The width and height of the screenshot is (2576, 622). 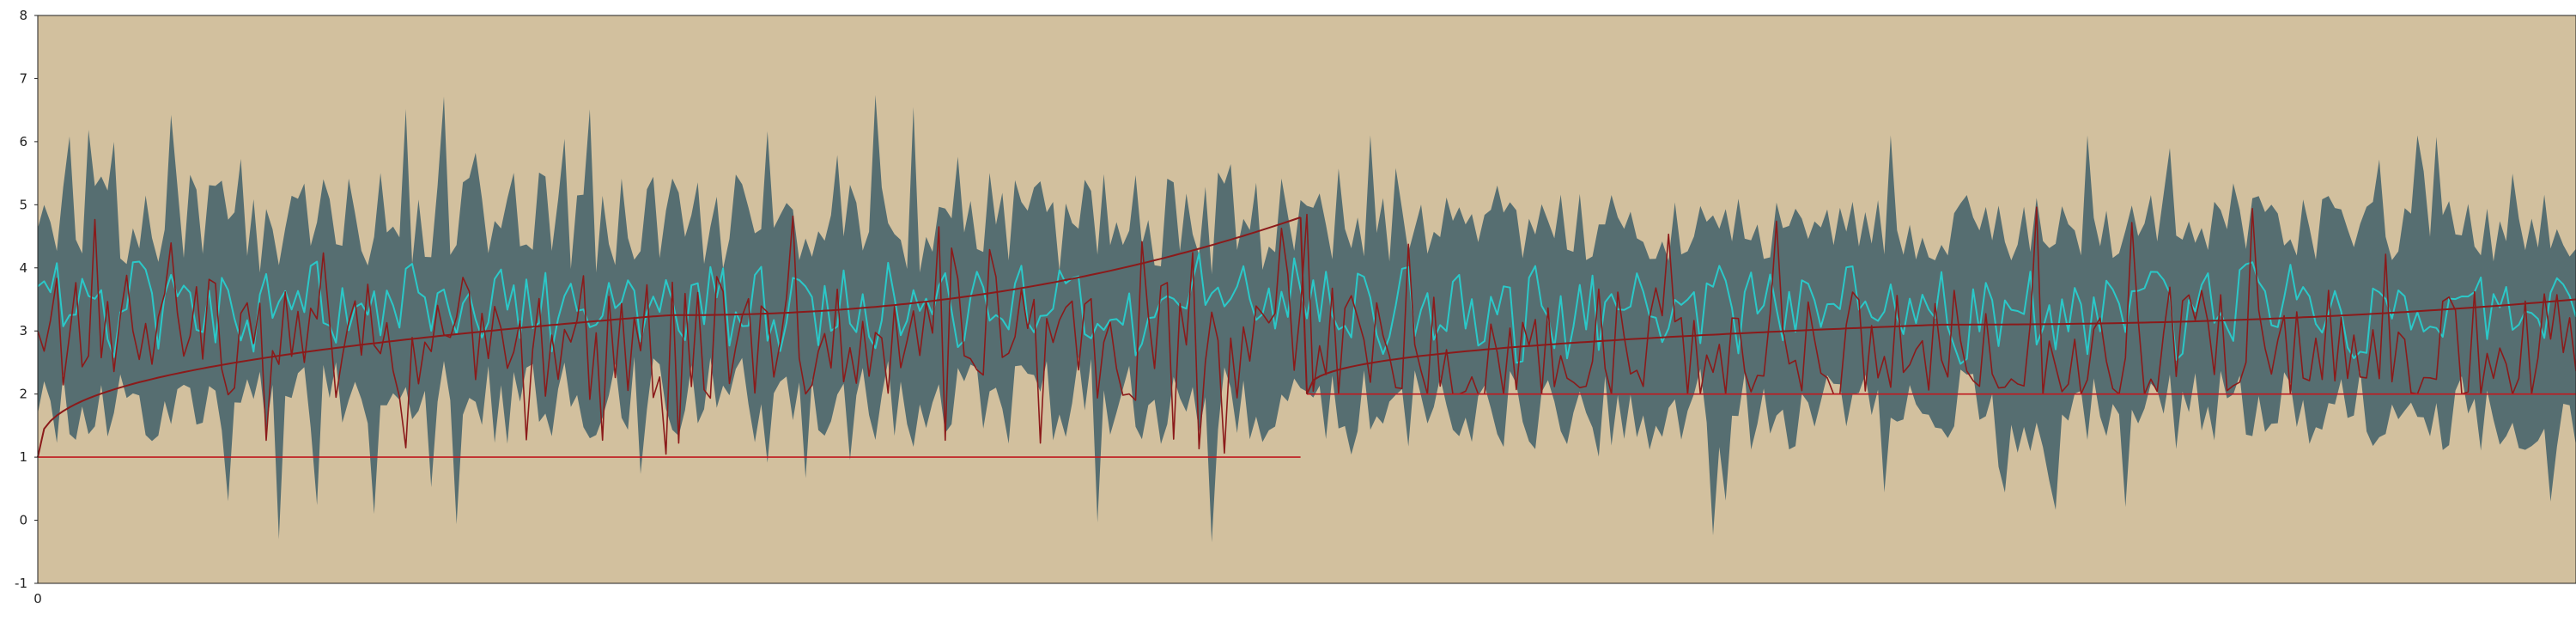 What do you see at coordinates (21, 583) in the screenshot?
I see `y-tick-label: -1` at bounding box center [21, 583].